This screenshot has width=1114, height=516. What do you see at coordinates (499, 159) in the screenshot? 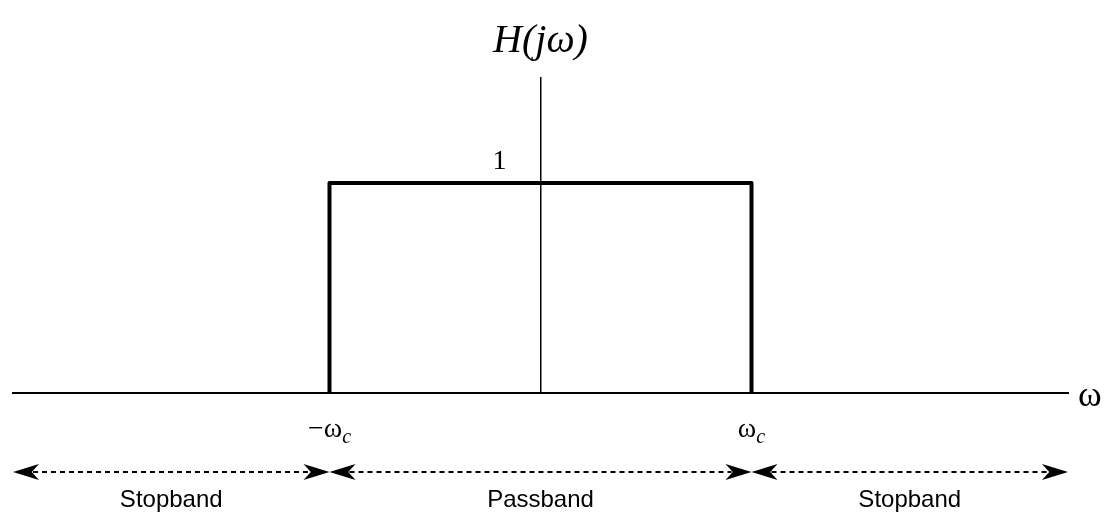
I see `annotation: 1` at bounding box center [499, 159].